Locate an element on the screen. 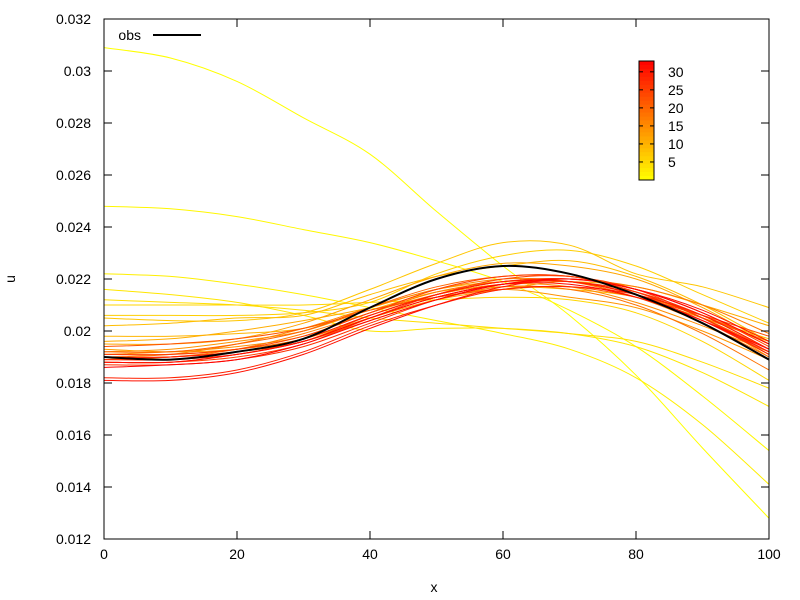 The width and height of the screenshot is (800, 600). colorbar-gradient is located at coordinates (646, 121).